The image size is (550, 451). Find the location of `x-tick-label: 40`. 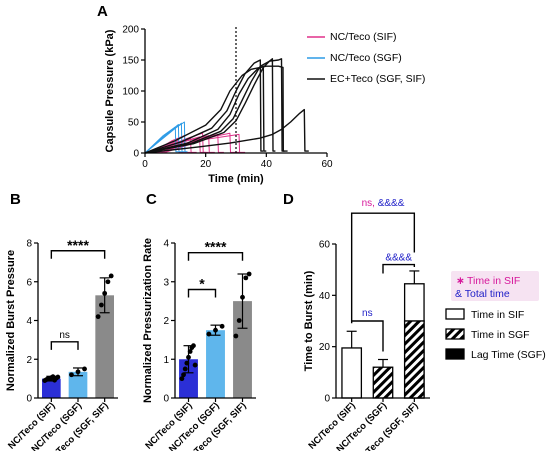

x-tick-label: 40 is located at coordinates (267, 164).